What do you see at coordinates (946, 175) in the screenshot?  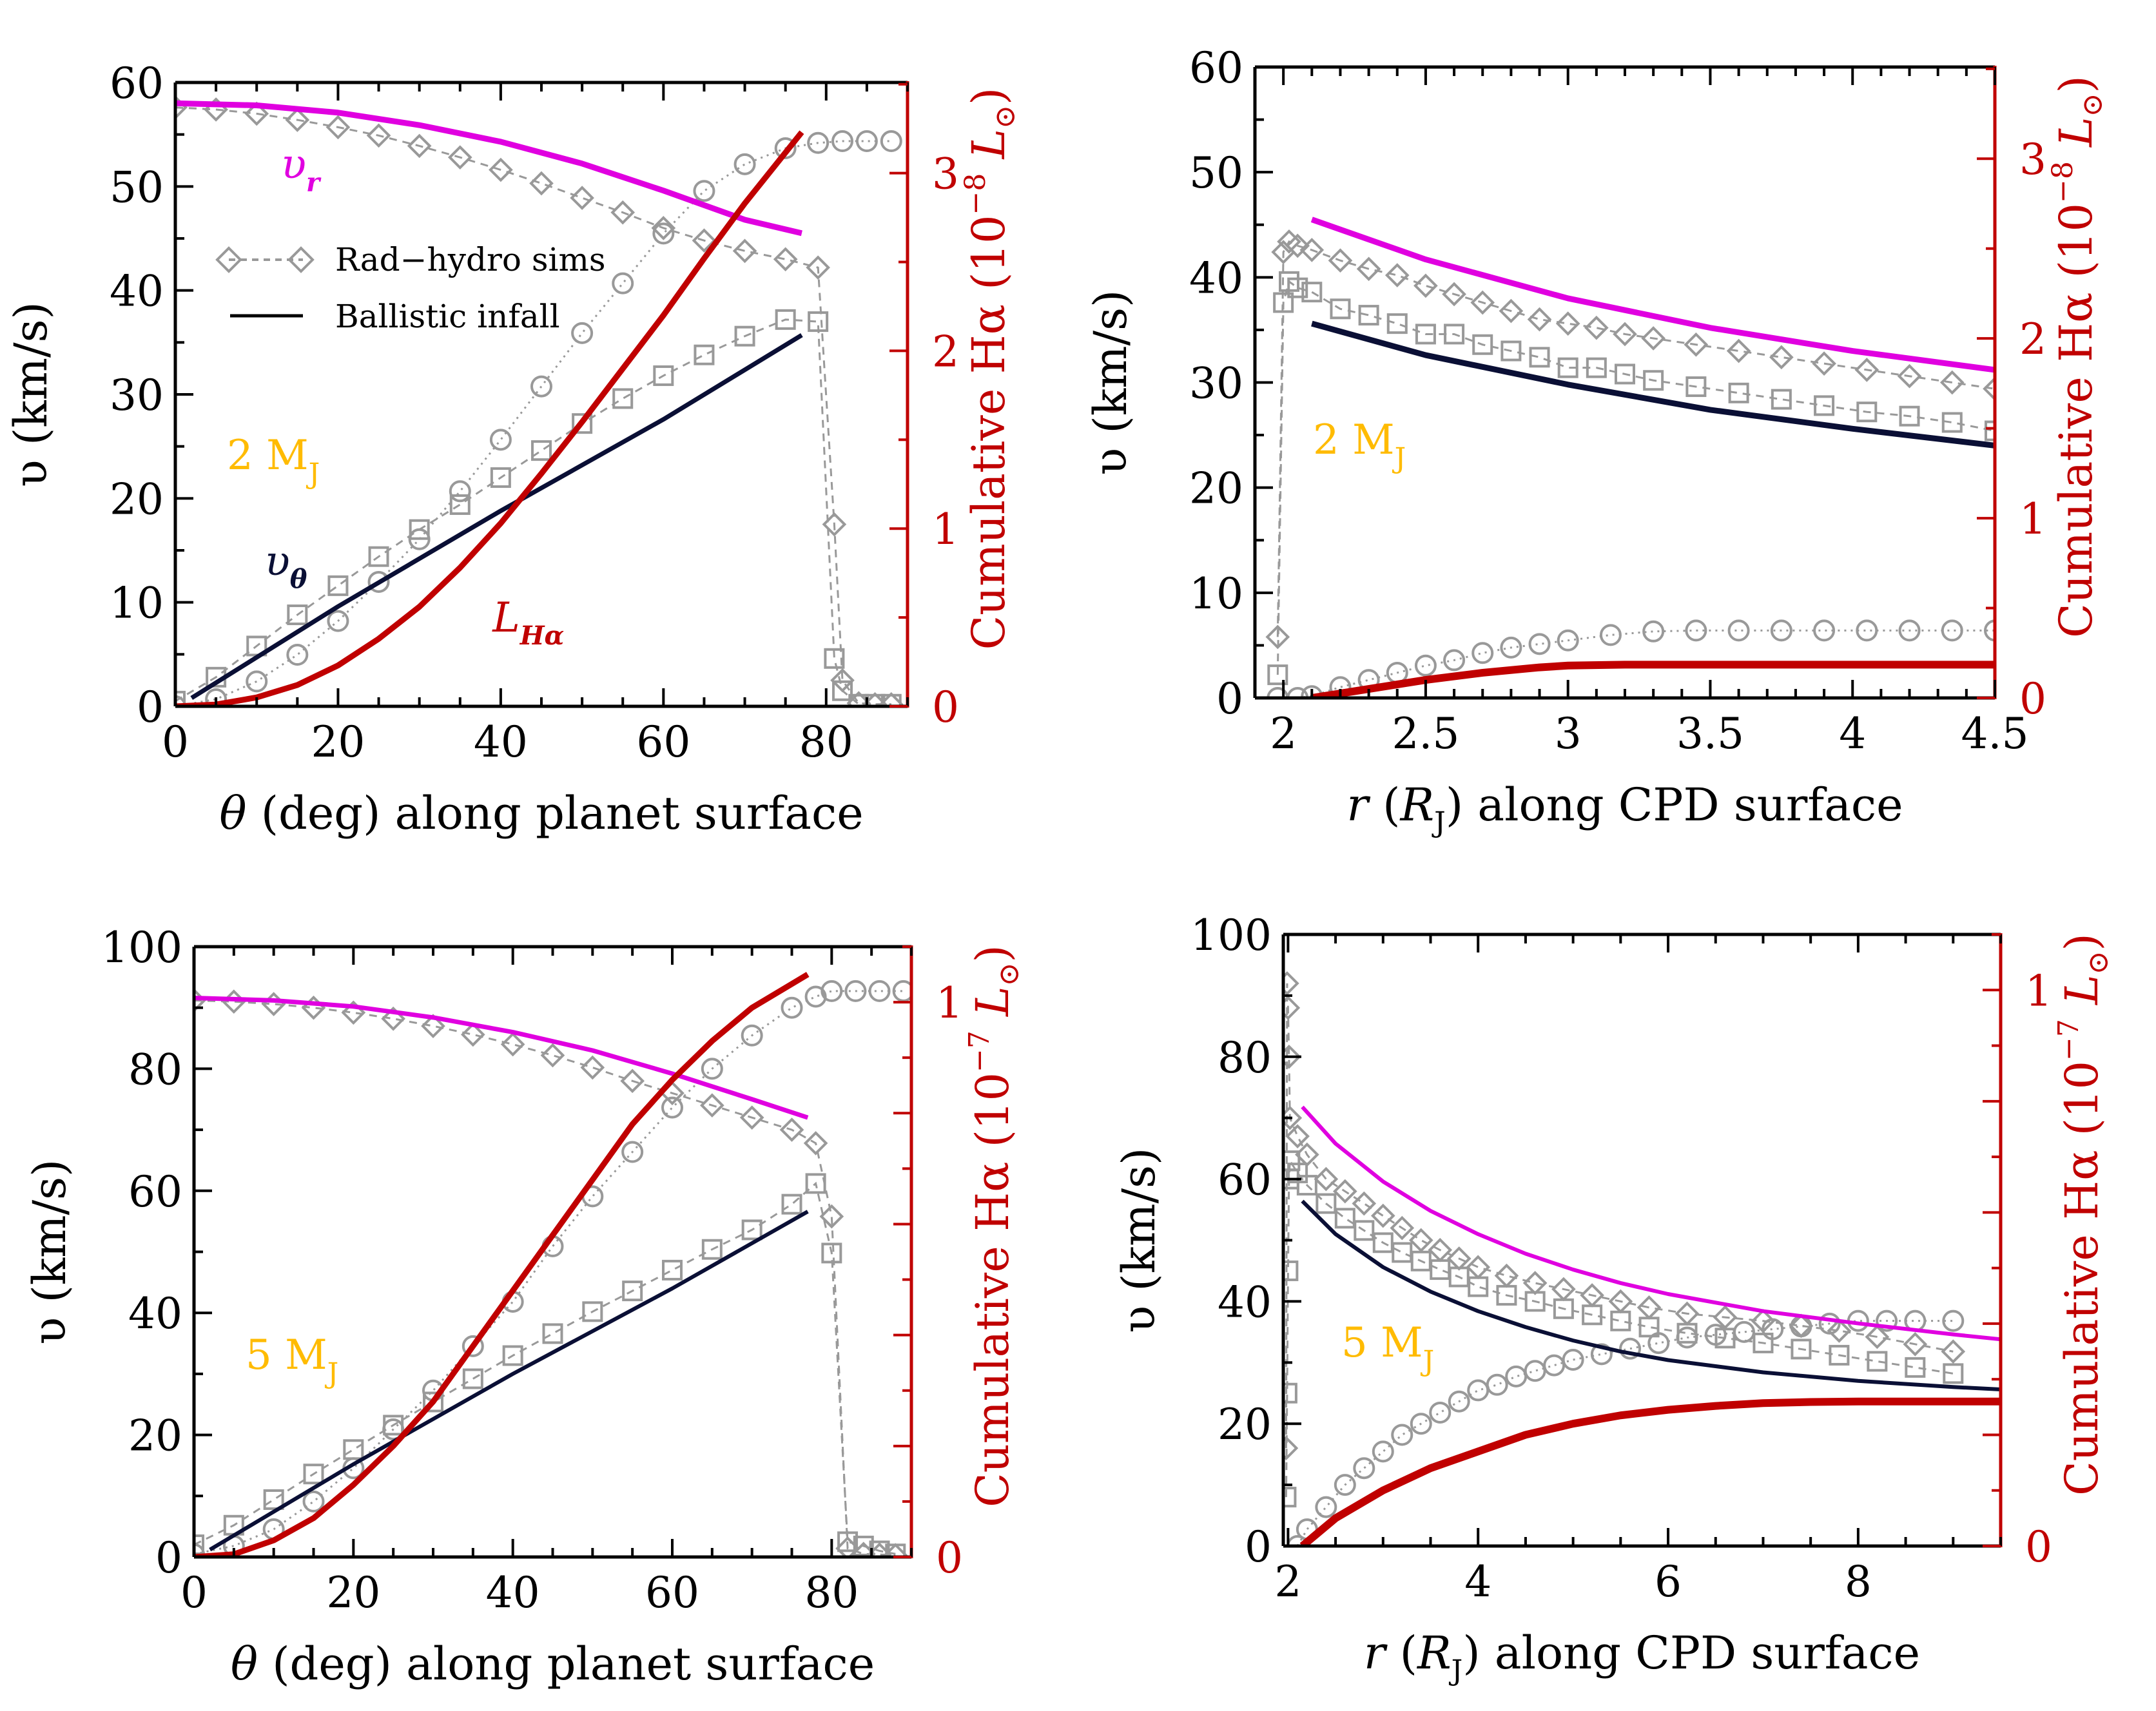 I see `y-right-tick-label: 3` at bounding box center [946, 175].